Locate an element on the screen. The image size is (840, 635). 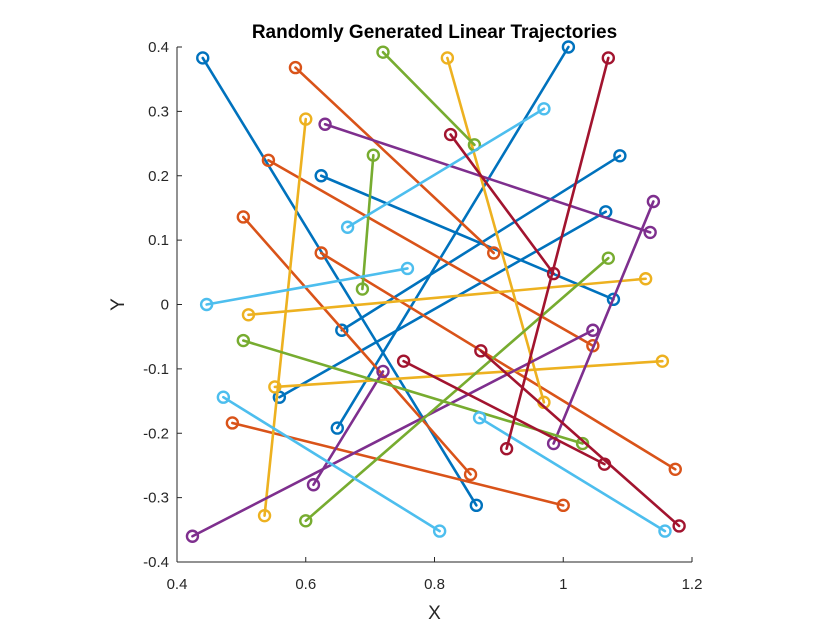
x-tick-label: 0.4 is located at coordinates (177, 584).